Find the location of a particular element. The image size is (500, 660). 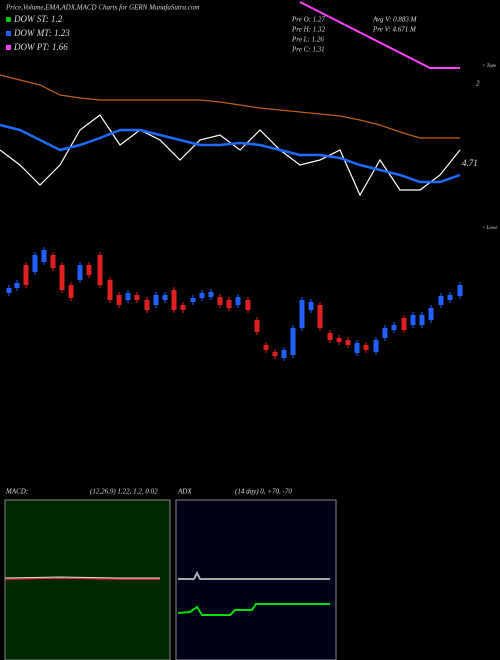

side-label: < Lowe is located at coordinates (490, 228).